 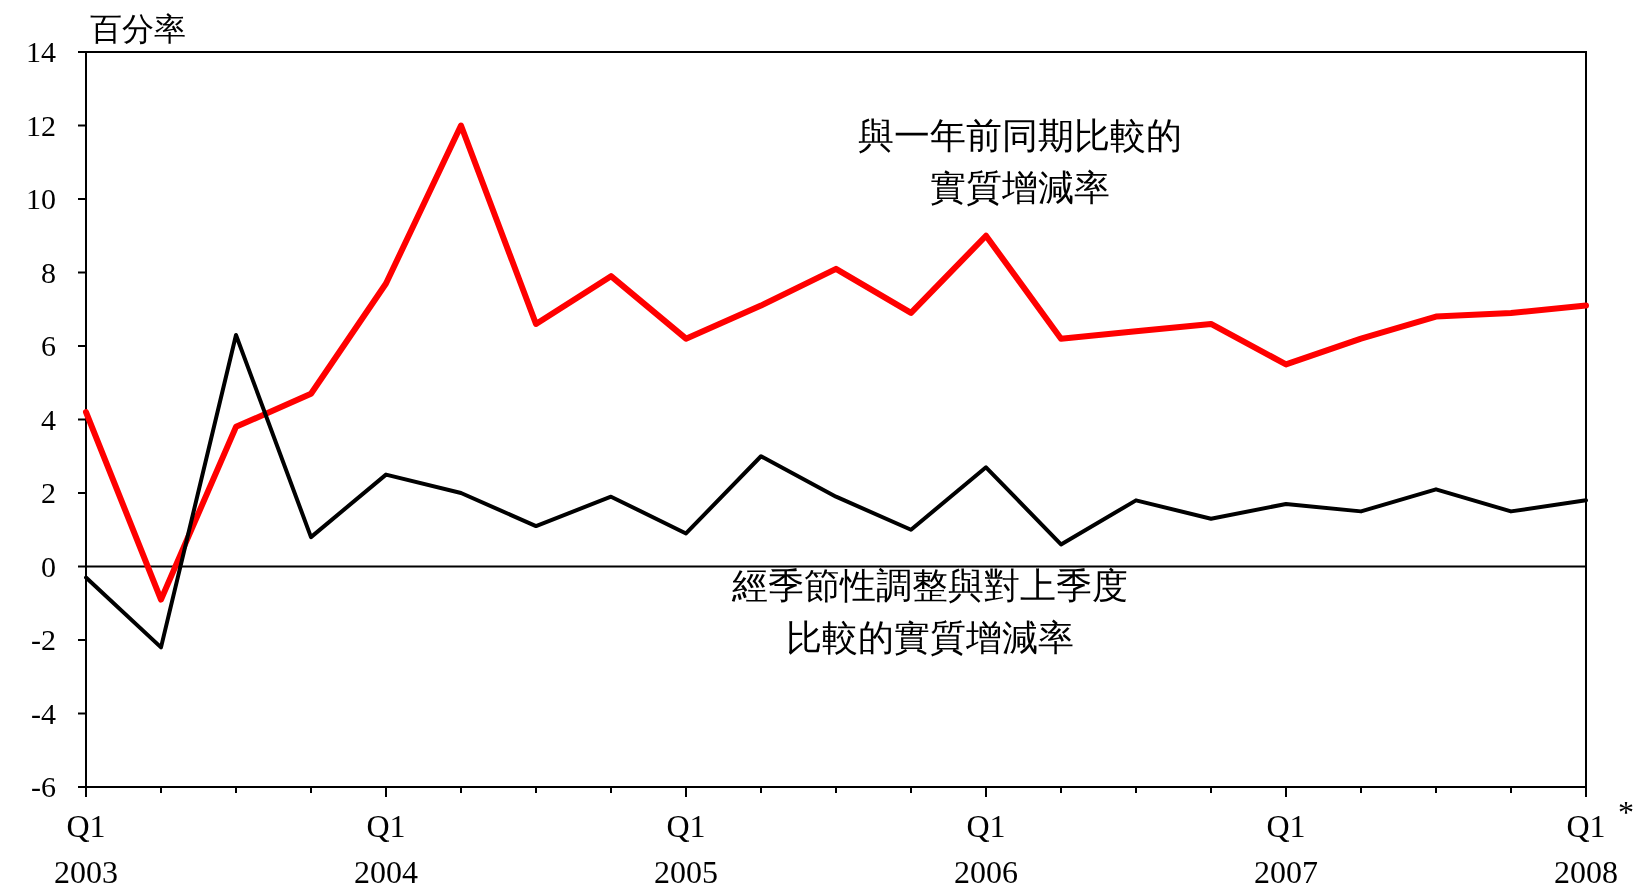 What do you see at coordinates (986, 849) in the screenshot?
I see `x-tick-label: Q1 2006` at bounding box center [986, 849].